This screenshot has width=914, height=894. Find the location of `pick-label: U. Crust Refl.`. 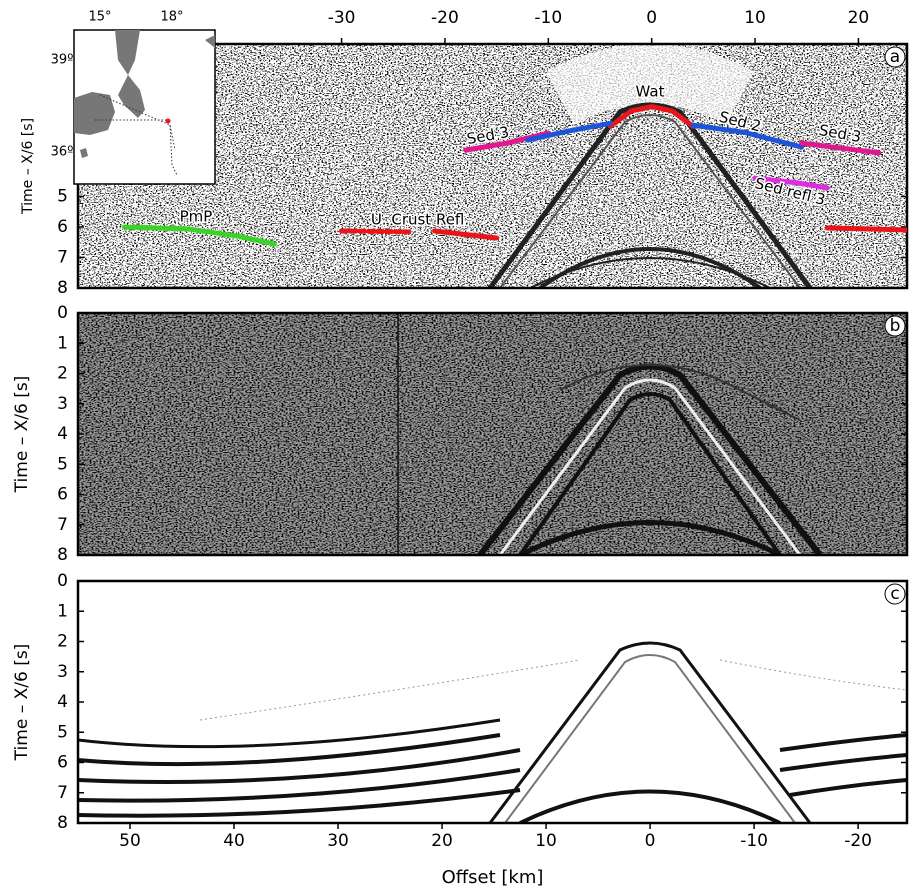

pick-label: U. Crust Refl. is located at coordinates (420, 220).